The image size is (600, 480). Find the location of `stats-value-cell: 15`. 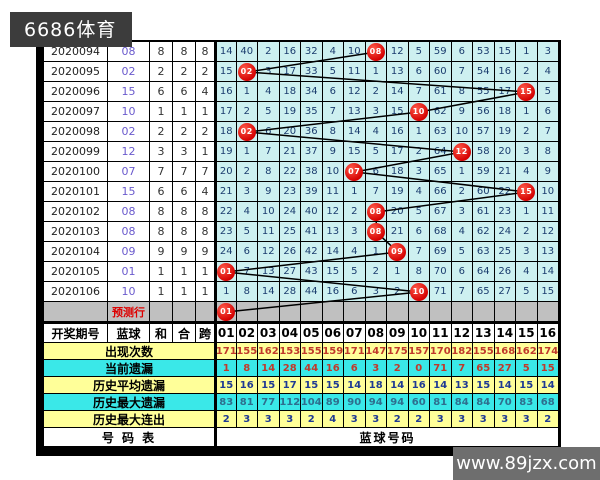

stats-value-cell: 15 is located at coordinates (527, 385).